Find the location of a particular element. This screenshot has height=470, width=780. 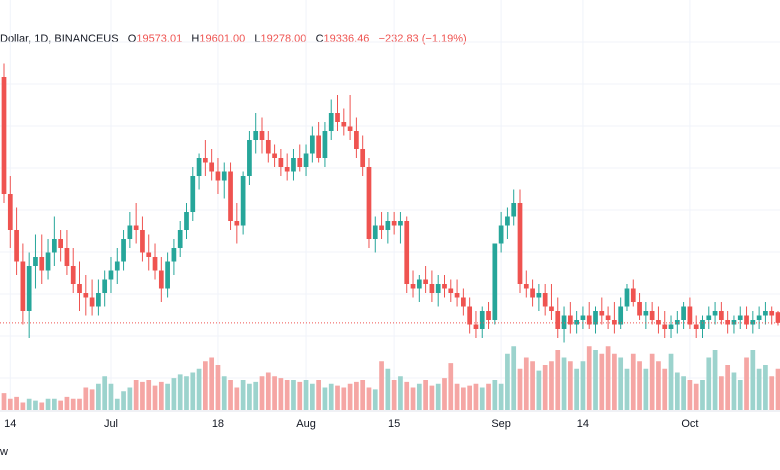

x-axis: 14Jul18Aug15Sep14Oct17 is located at coordinates (390, 420).